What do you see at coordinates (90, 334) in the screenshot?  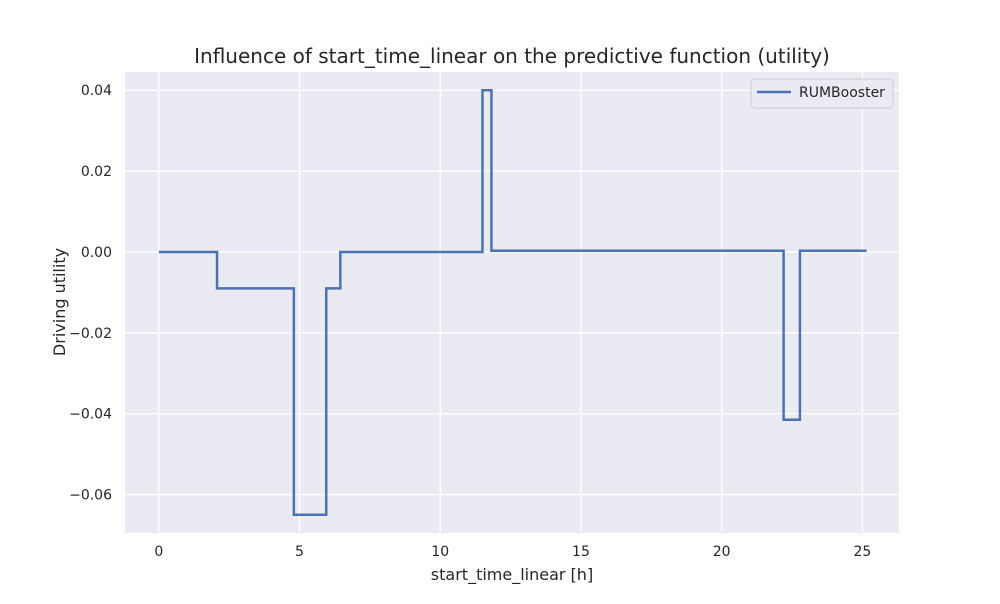 I see `y-tick-label: −0.02` at bounding box center [90, 334].